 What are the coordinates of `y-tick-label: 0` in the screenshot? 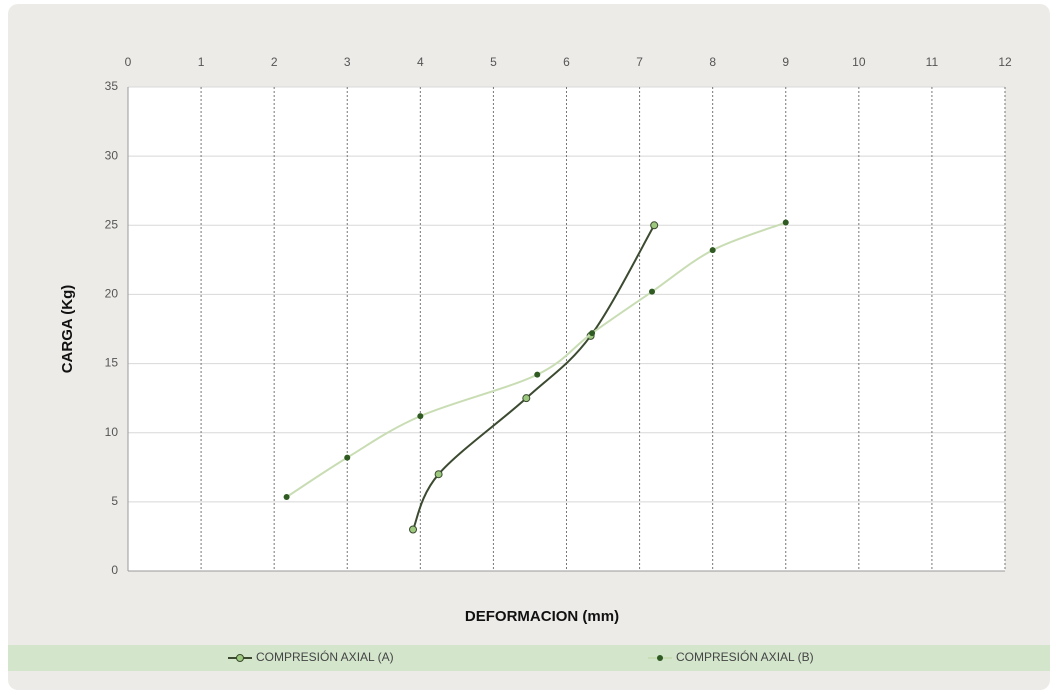 It's located at (114, 570).